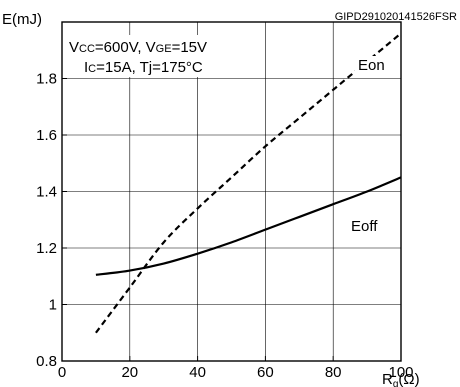 The height and width of the screenshot is (387, 460). Describe the element at coordinates (164, 49) in the screenshot. I see `condition-subscript: GE` at that location.